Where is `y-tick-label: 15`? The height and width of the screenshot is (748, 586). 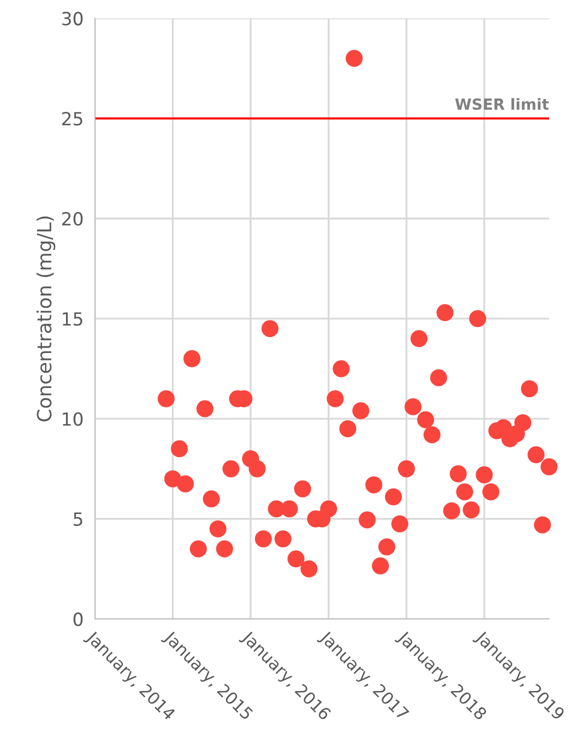 y-tick-label: 15 is located at coordinates (72, 319).